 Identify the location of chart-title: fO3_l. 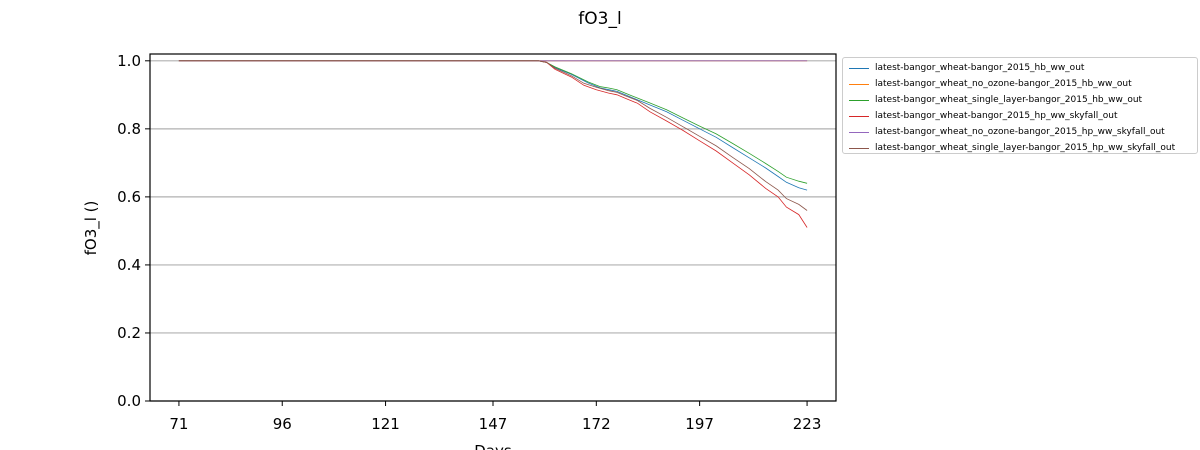
(599, 19).